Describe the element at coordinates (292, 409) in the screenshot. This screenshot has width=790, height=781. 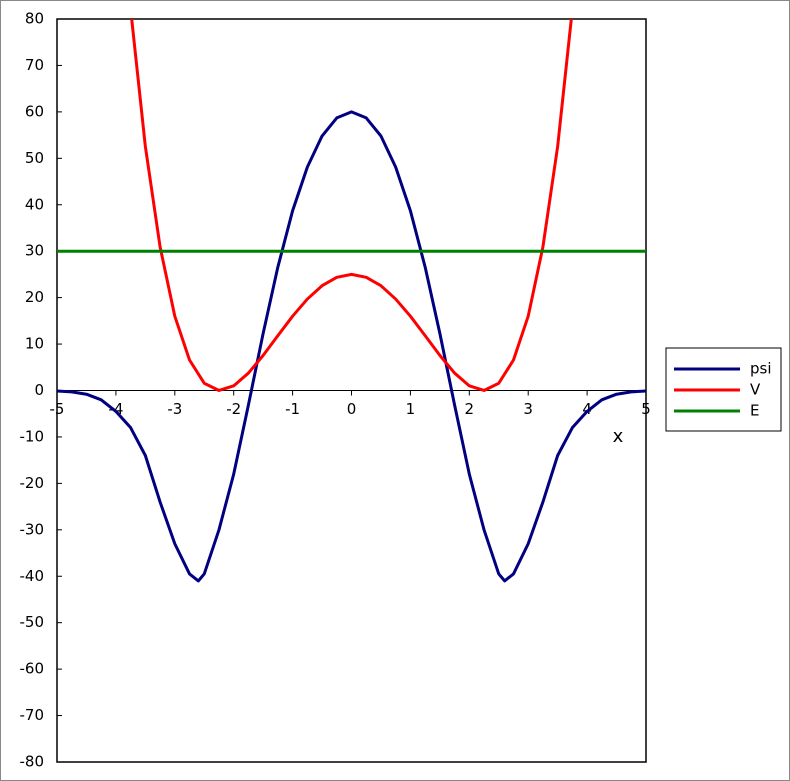
I see `x-tick-label: -1` at that location.